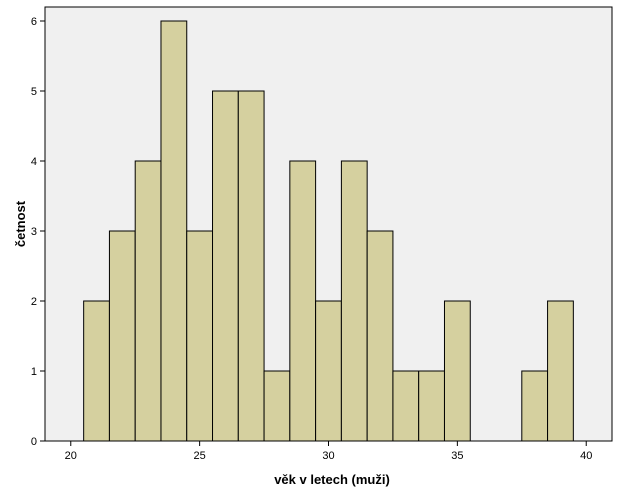  I want to click on y-tick-label-1: 1, so click(34, 372).